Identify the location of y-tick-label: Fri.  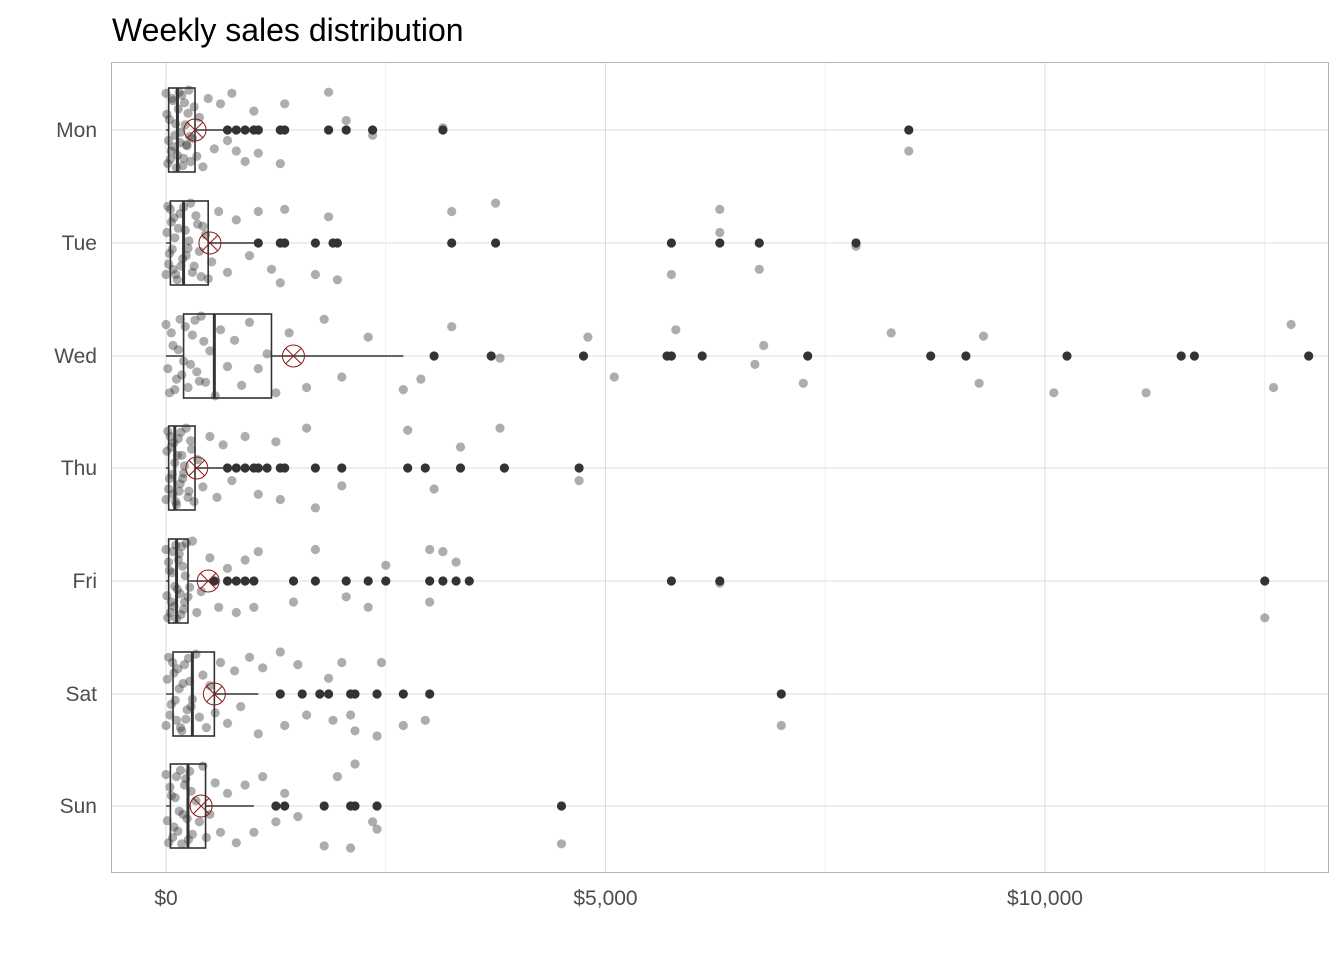
(85, 581).